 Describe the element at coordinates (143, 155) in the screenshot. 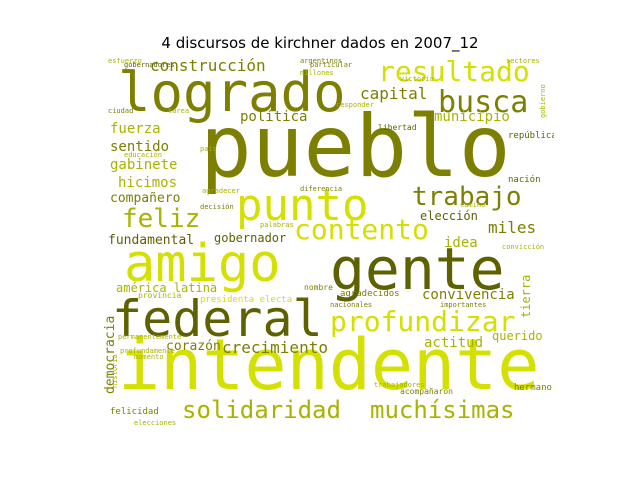

I see `word-small: educación` at that location.